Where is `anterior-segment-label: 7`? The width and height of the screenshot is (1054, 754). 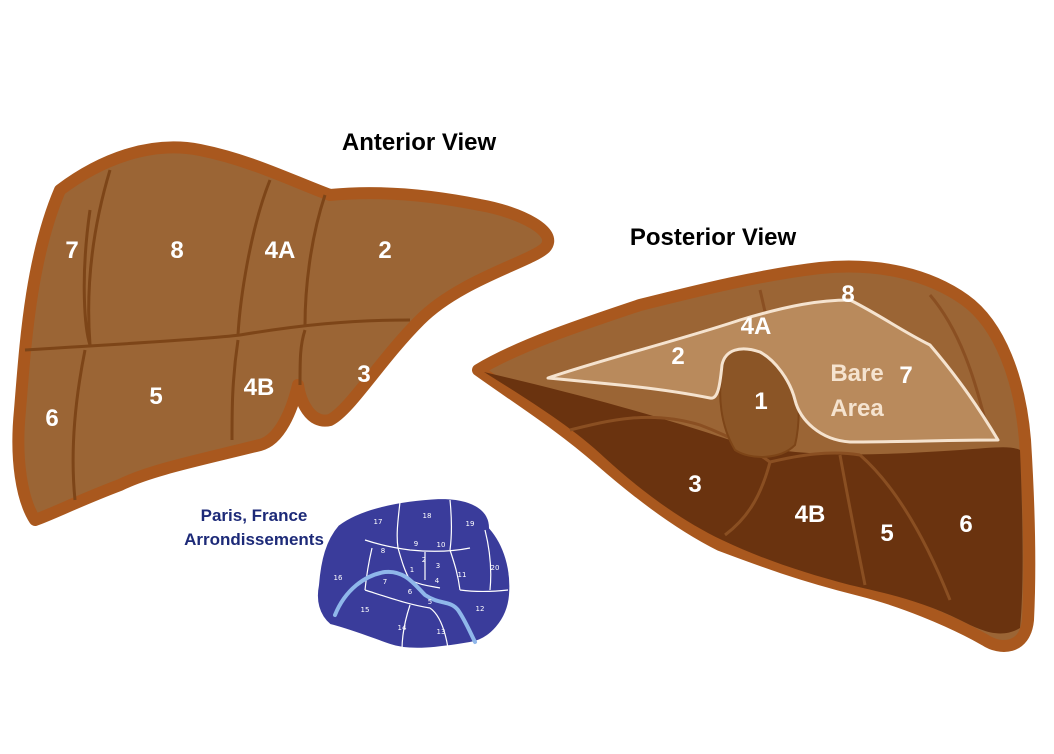
anterior-segment-label: 7 is located at coordinates (71, 250).